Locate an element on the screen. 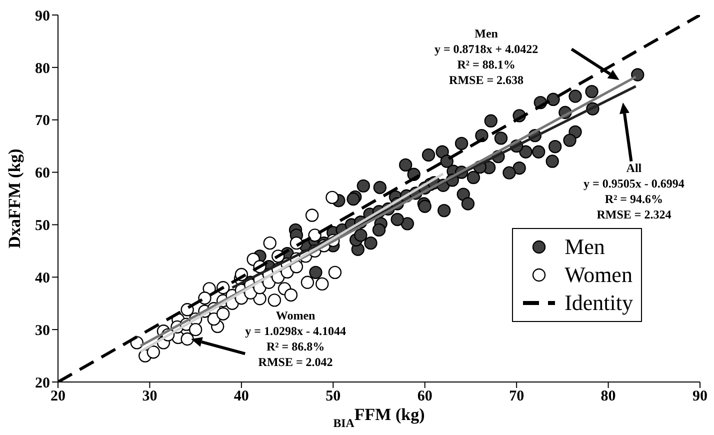 The height and width of the screenshot is (435, 714). y-tick-label: 40 is located at coordinates (42, 278).